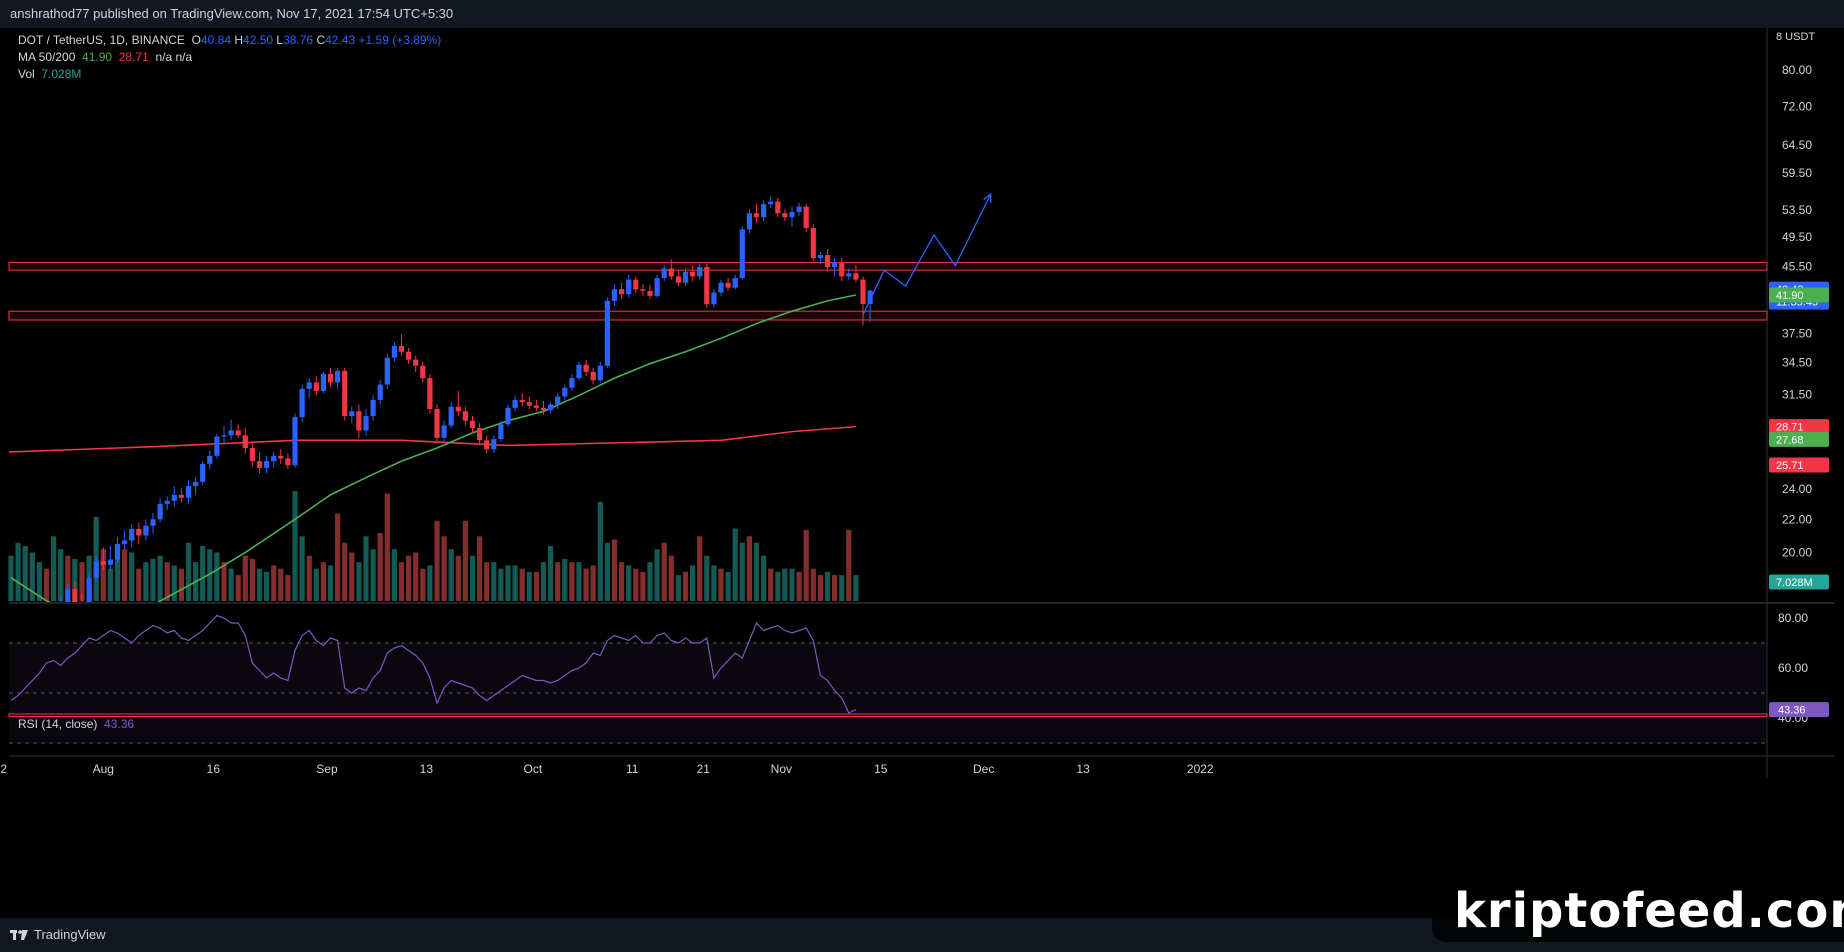 The width and height of the screenshot is (1844, 952). I want to click on price-badge-text: 7.028M, so click(1794, 583).